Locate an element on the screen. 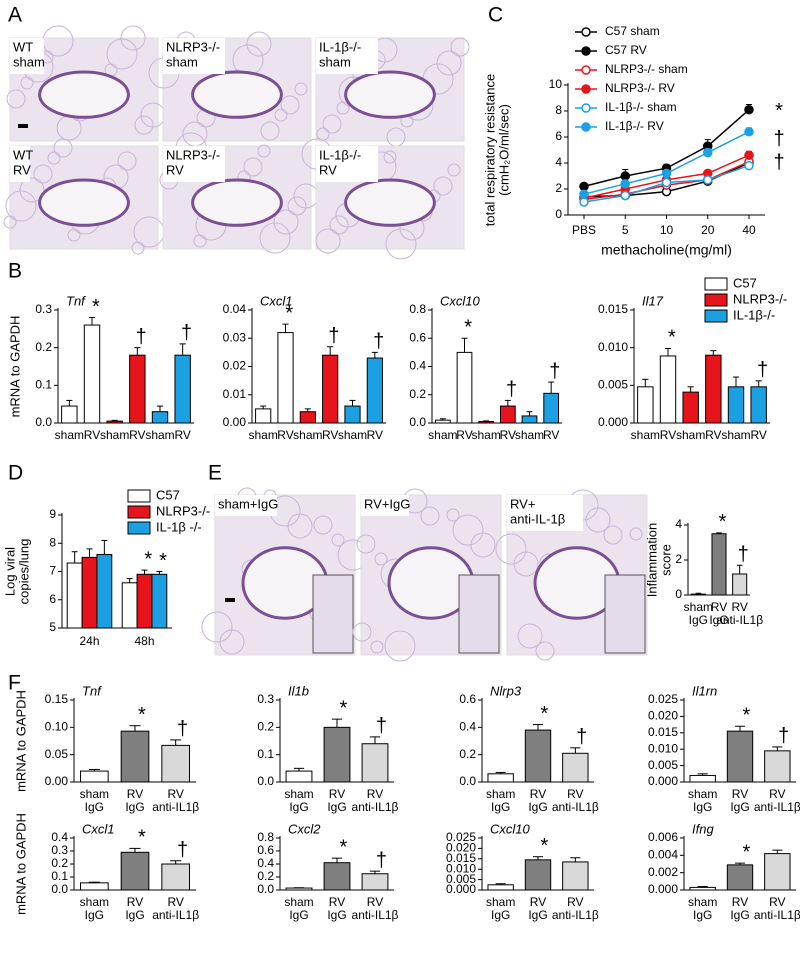 The image size is (800, 960). y-tick-label: 9 is located at coordinates (52, 514).